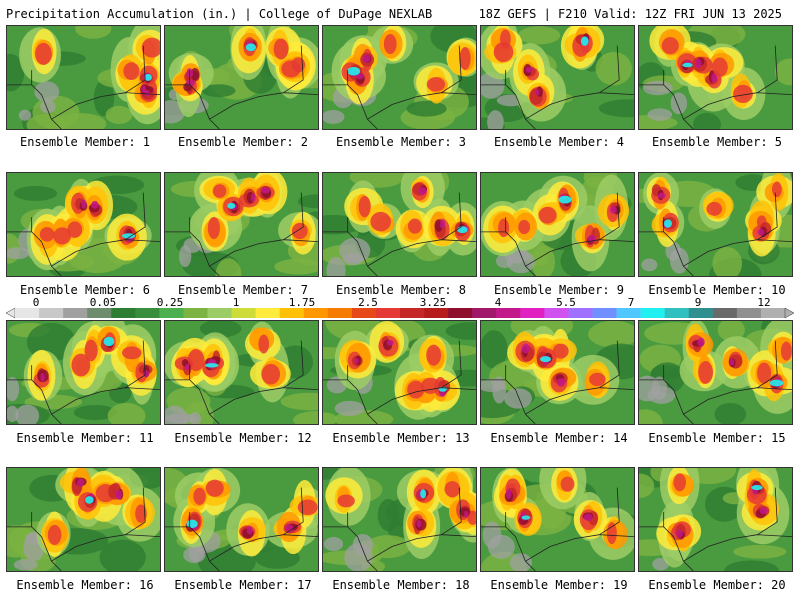  What do you see at coordinates (566, 302) in the screenshot?
I see `colorbar-tick-label: 5.5` at bounding box center [566, 302].